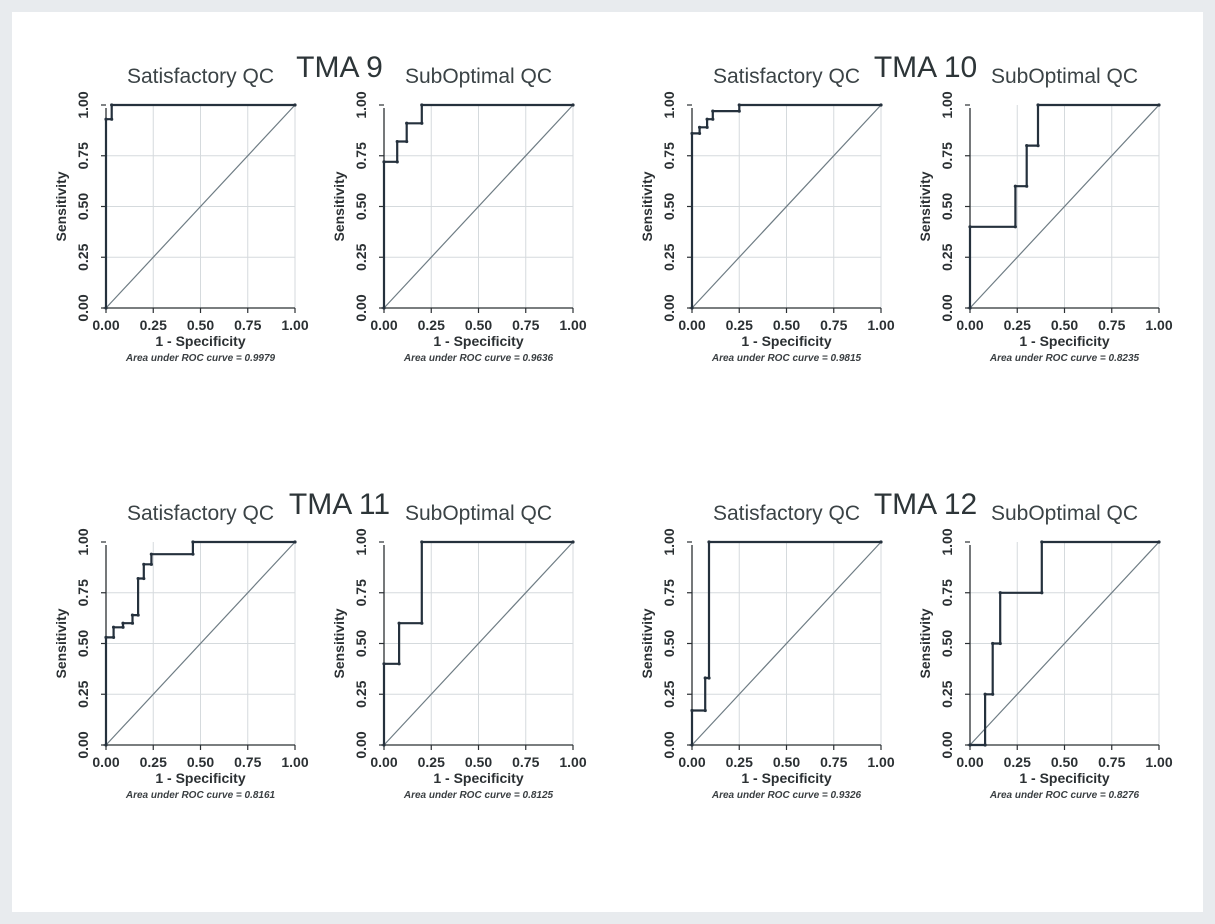 Image resolution: width=1215 pixels, height=924 pixels. I want to click on auc-note: Area under ROC curve = 0.8235, so click(1064, 358).